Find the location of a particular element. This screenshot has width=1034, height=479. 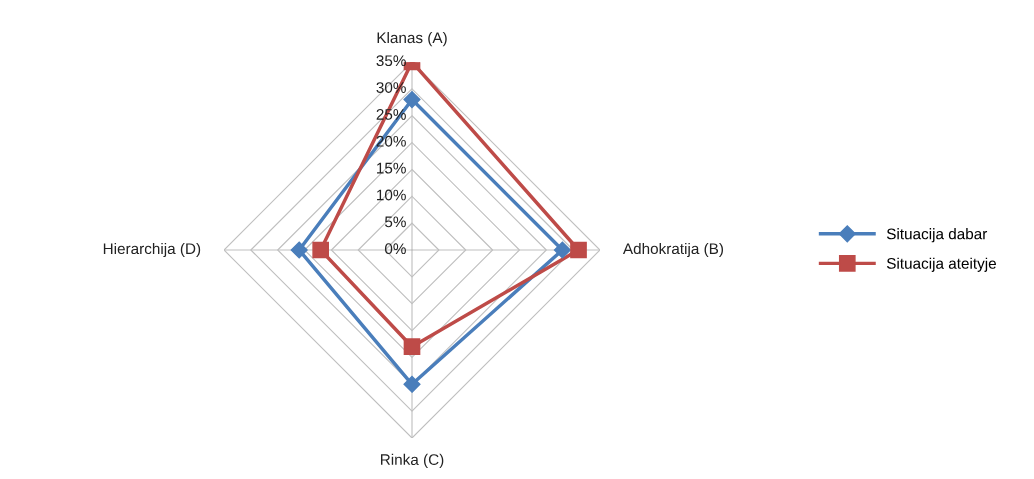

legend-label: Situacija ateityje is located at coordinates (941, 264).